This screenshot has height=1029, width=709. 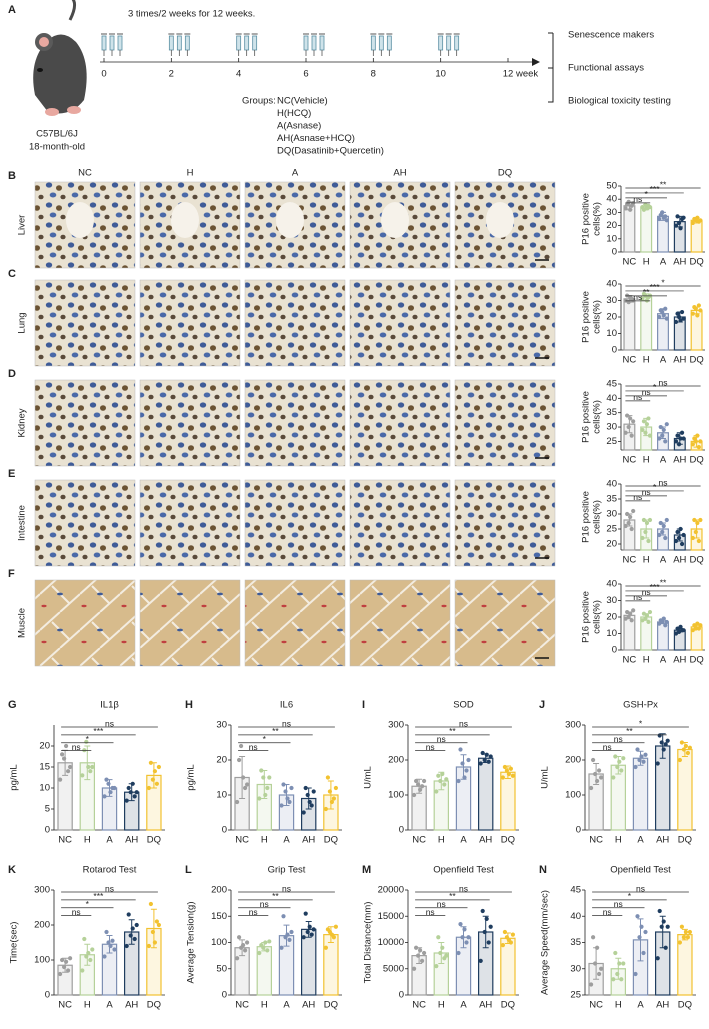 What do you see at coordinates (185, 220) in the screenshot?
I see `vessel` at bounding box center [185, 220].